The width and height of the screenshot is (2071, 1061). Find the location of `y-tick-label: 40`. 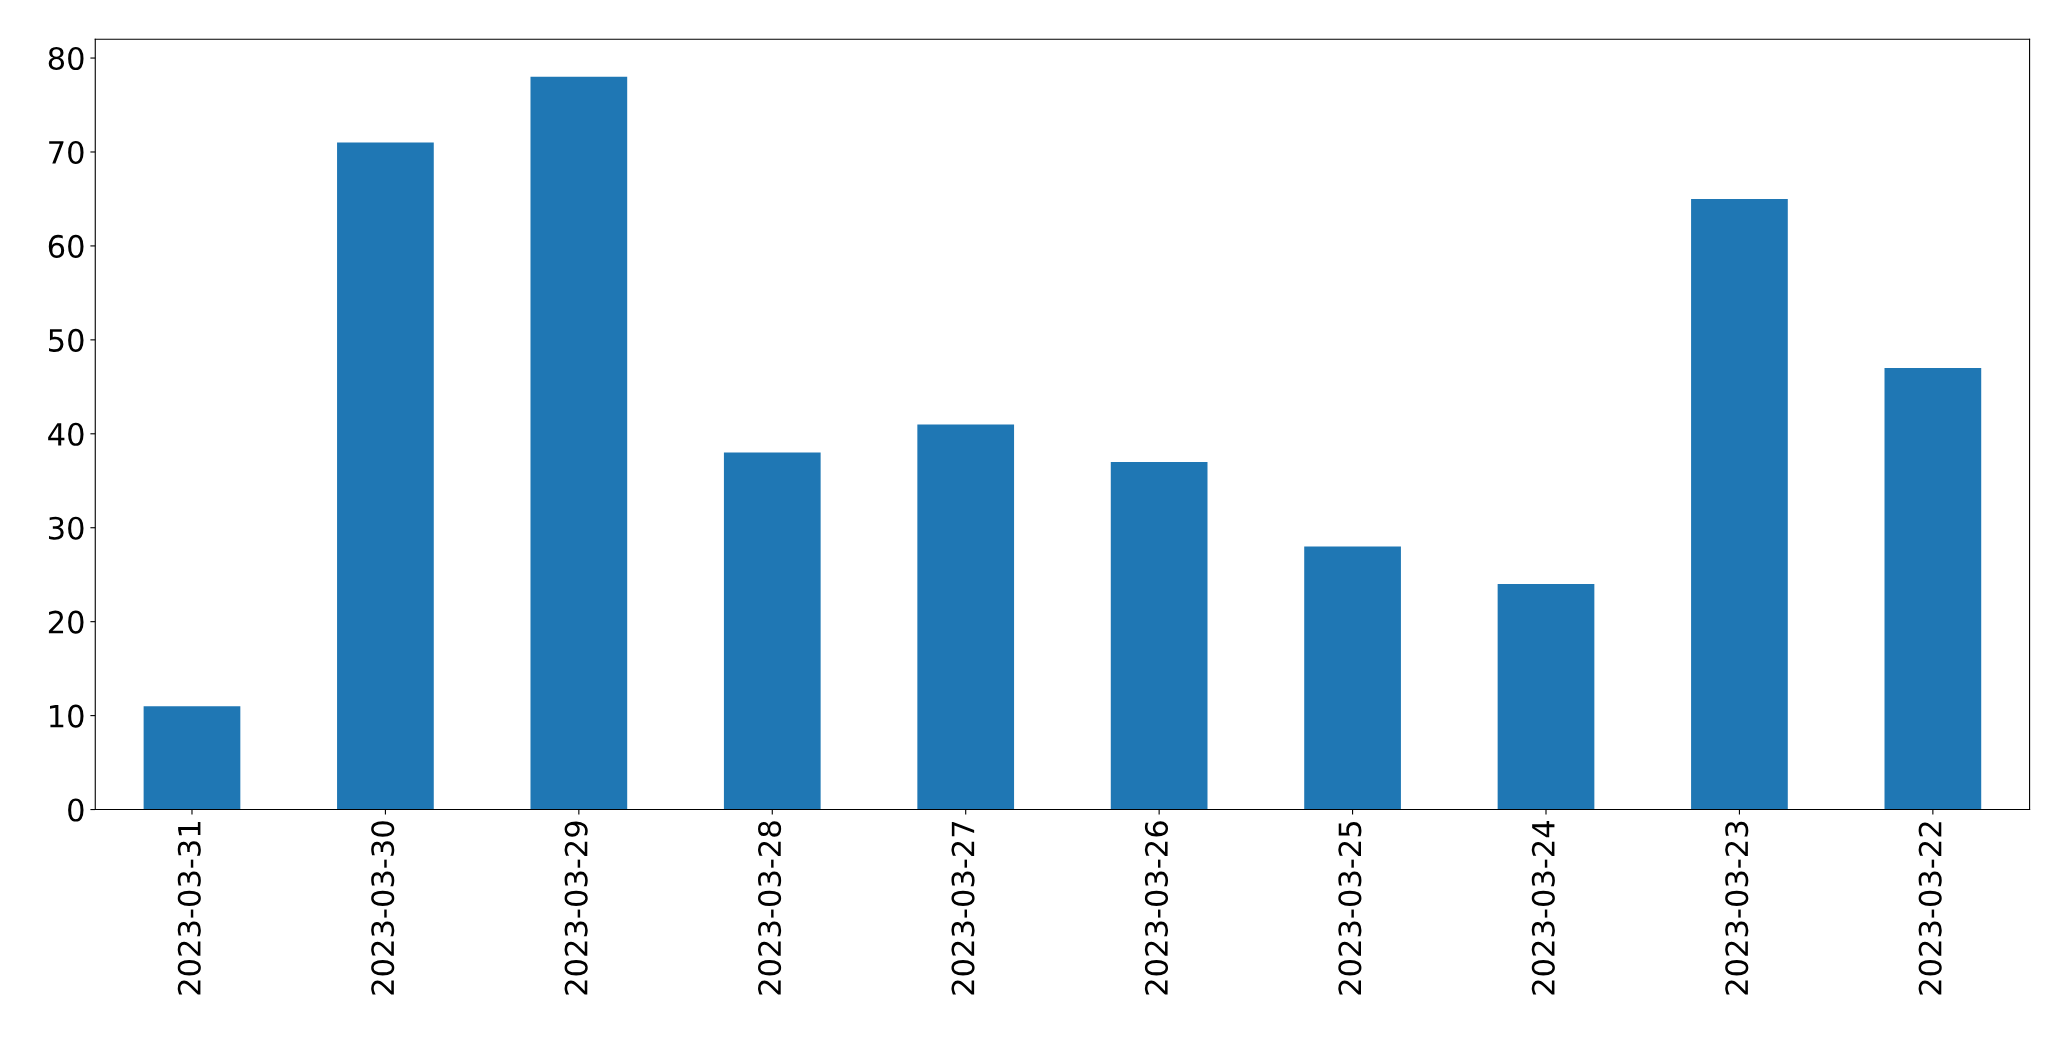

y-tick-label: 40 is located at coordinates (66, 434).